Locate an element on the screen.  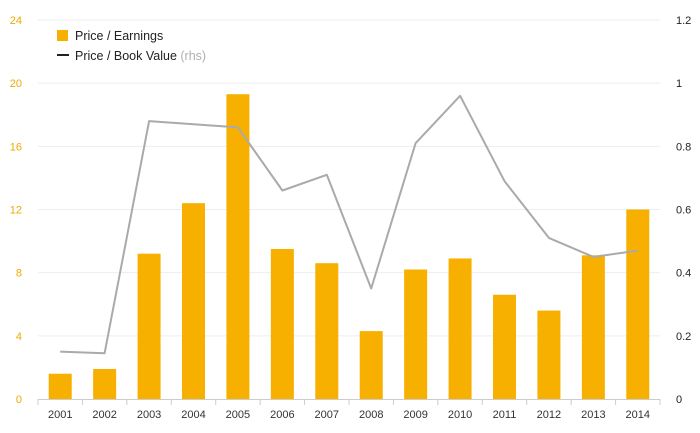
bar-2001 is located at coordinates (60, 386).